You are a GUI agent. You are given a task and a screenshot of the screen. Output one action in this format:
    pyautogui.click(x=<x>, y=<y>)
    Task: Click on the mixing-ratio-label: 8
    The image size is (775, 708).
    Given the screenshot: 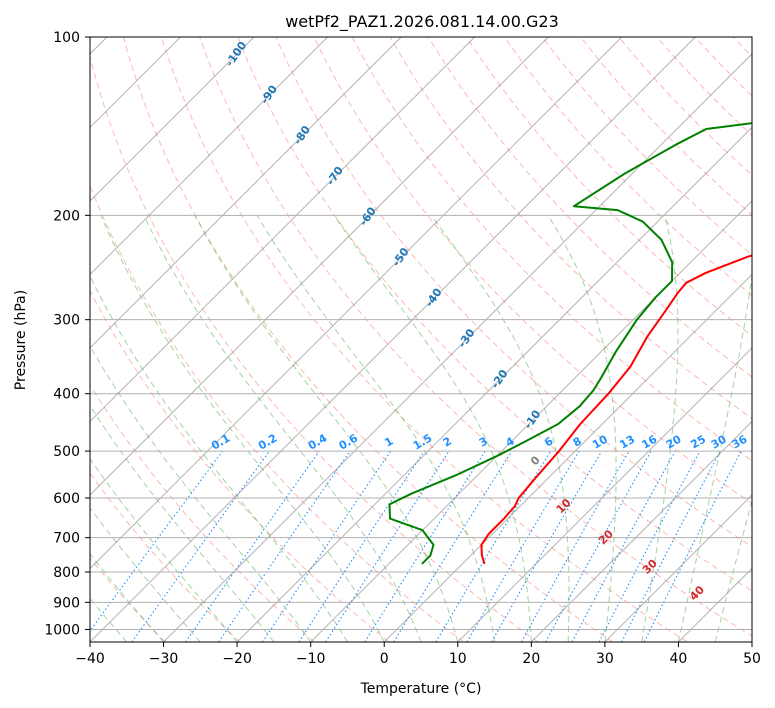 What is the action you would take?
    pyautogui.click(x=577, y=442)
    